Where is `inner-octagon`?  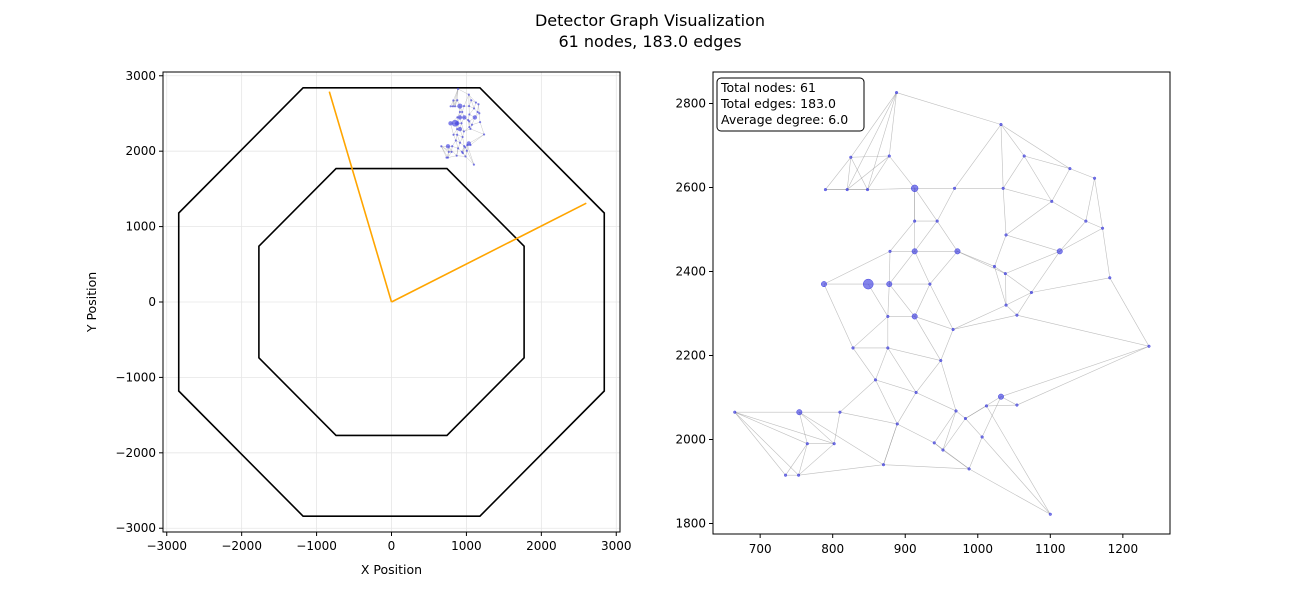
inner-octagon is located at coordinates (391, 302).